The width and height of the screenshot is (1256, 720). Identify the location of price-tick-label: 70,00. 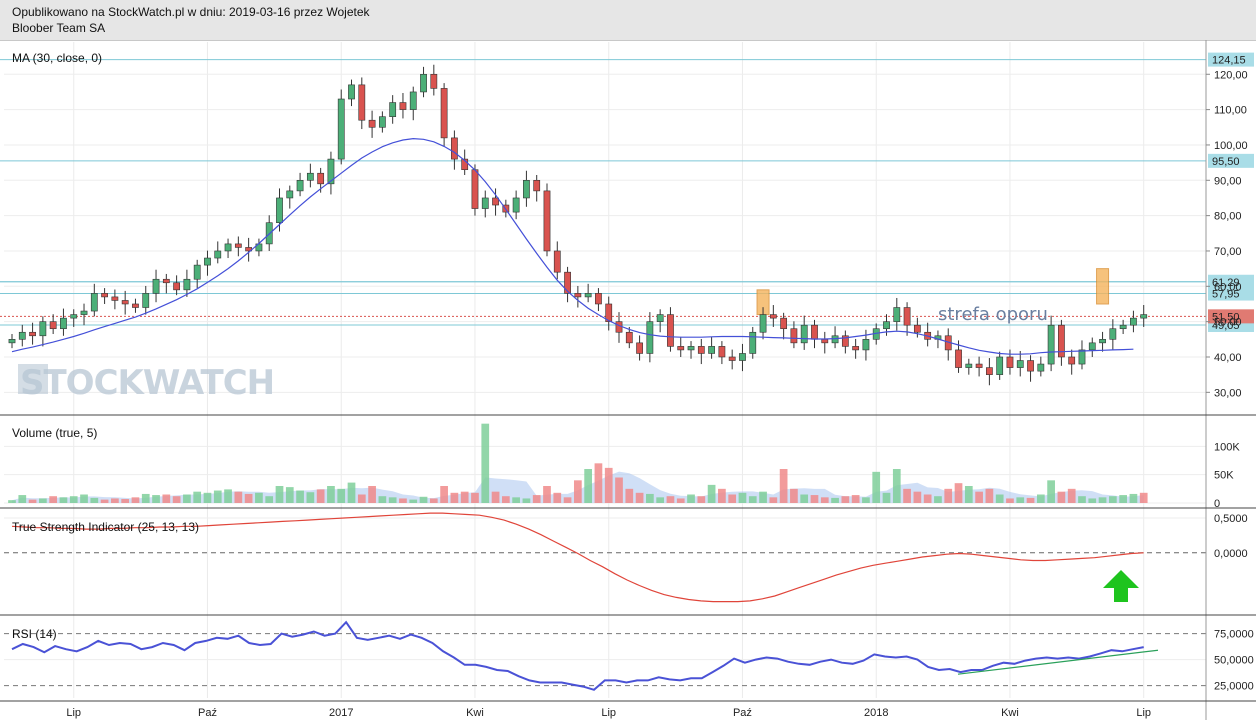
(1228, 252).